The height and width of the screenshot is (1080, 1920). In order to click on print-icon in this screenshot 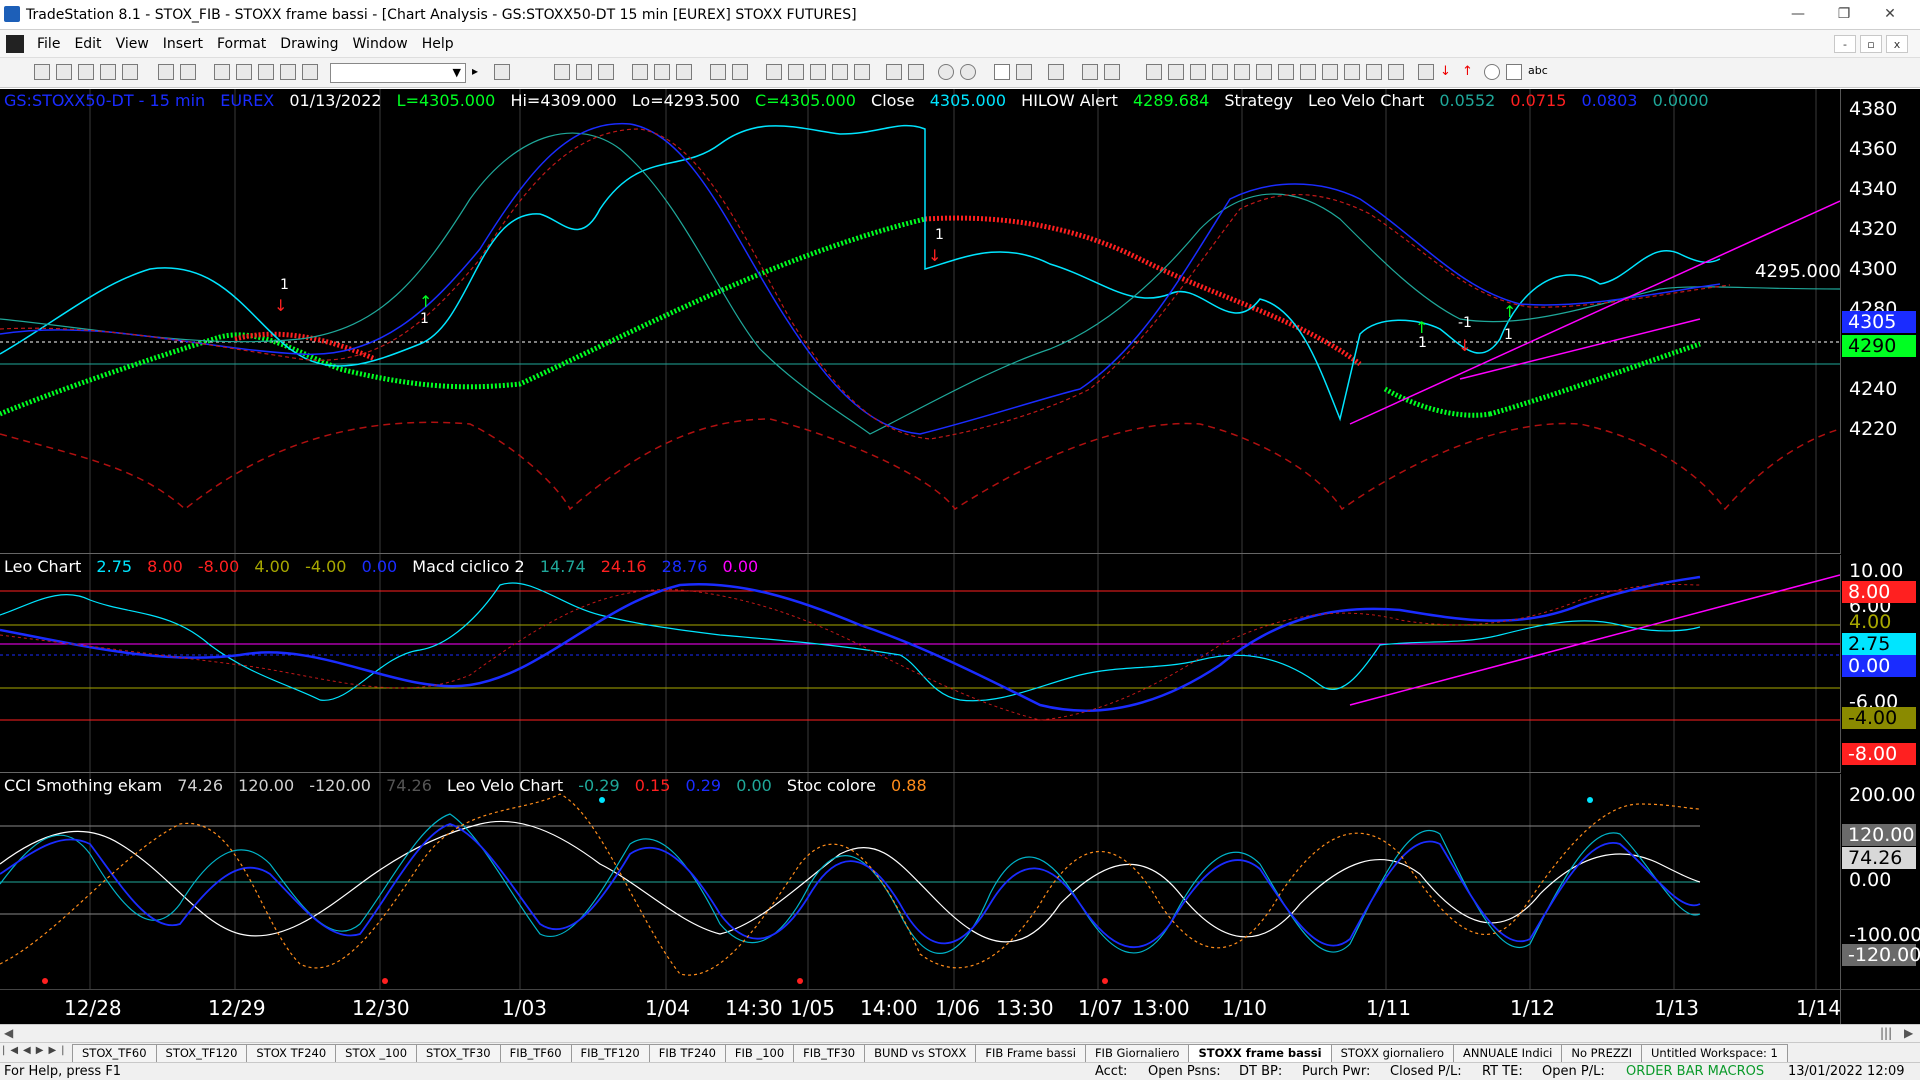, I will do `click(166, 72)`.